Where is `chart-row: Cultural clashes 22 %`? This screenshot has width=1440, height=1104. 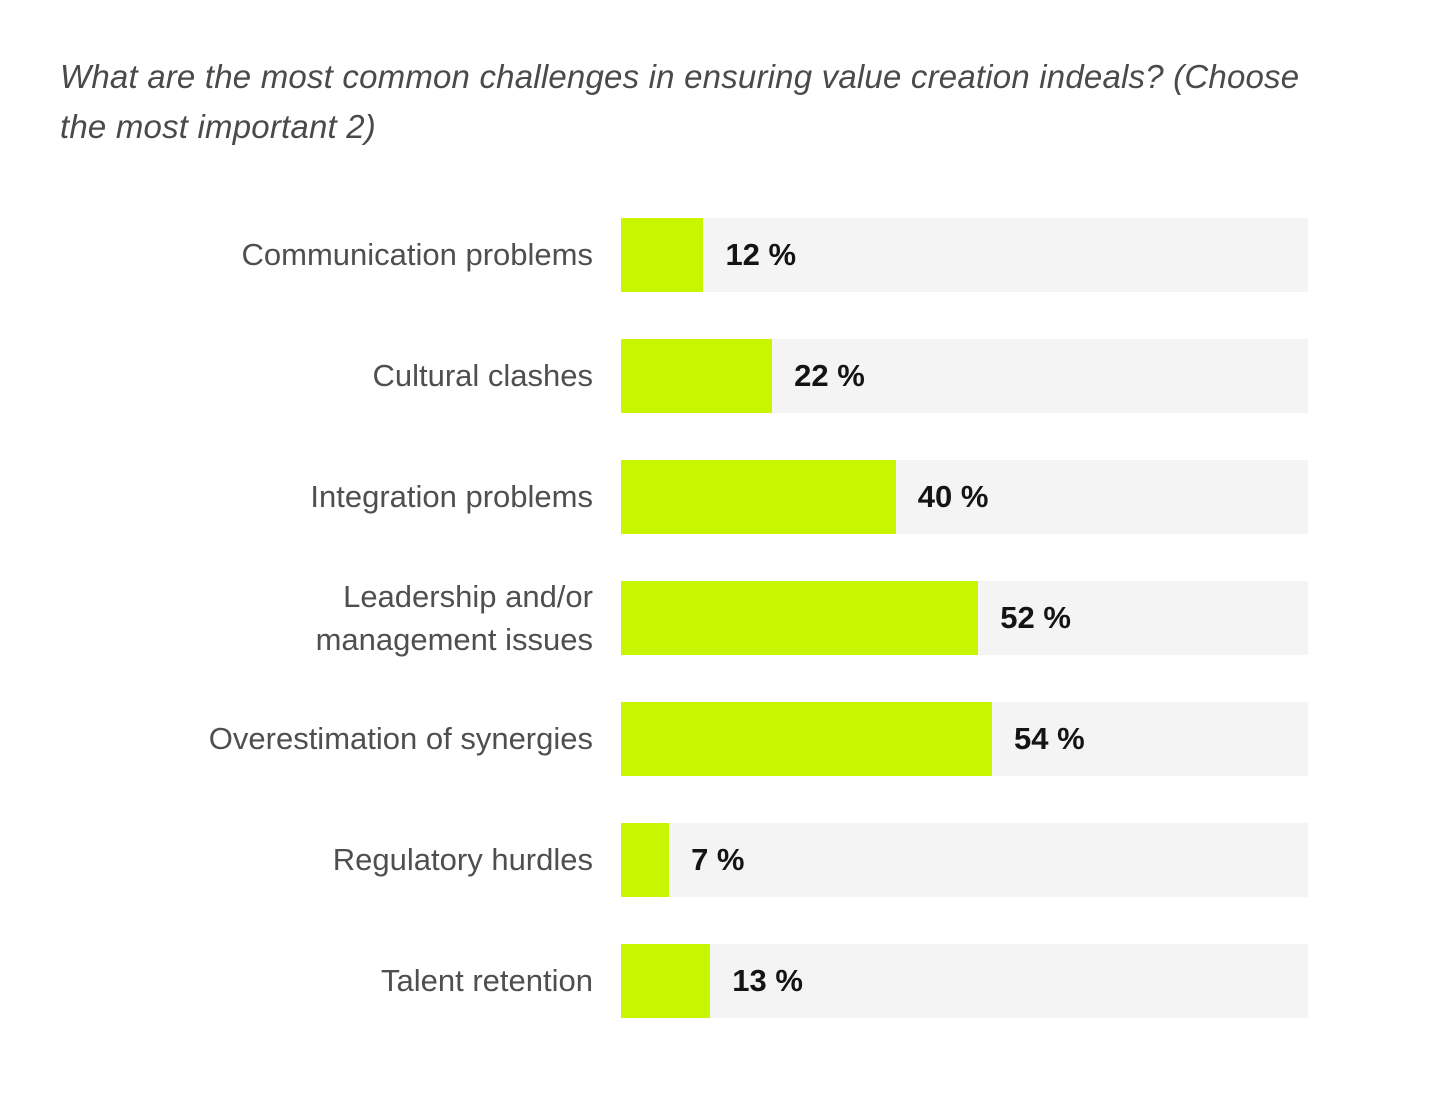 chart-row: Cultural clashes 22 % is located at coordinates (720, 376).